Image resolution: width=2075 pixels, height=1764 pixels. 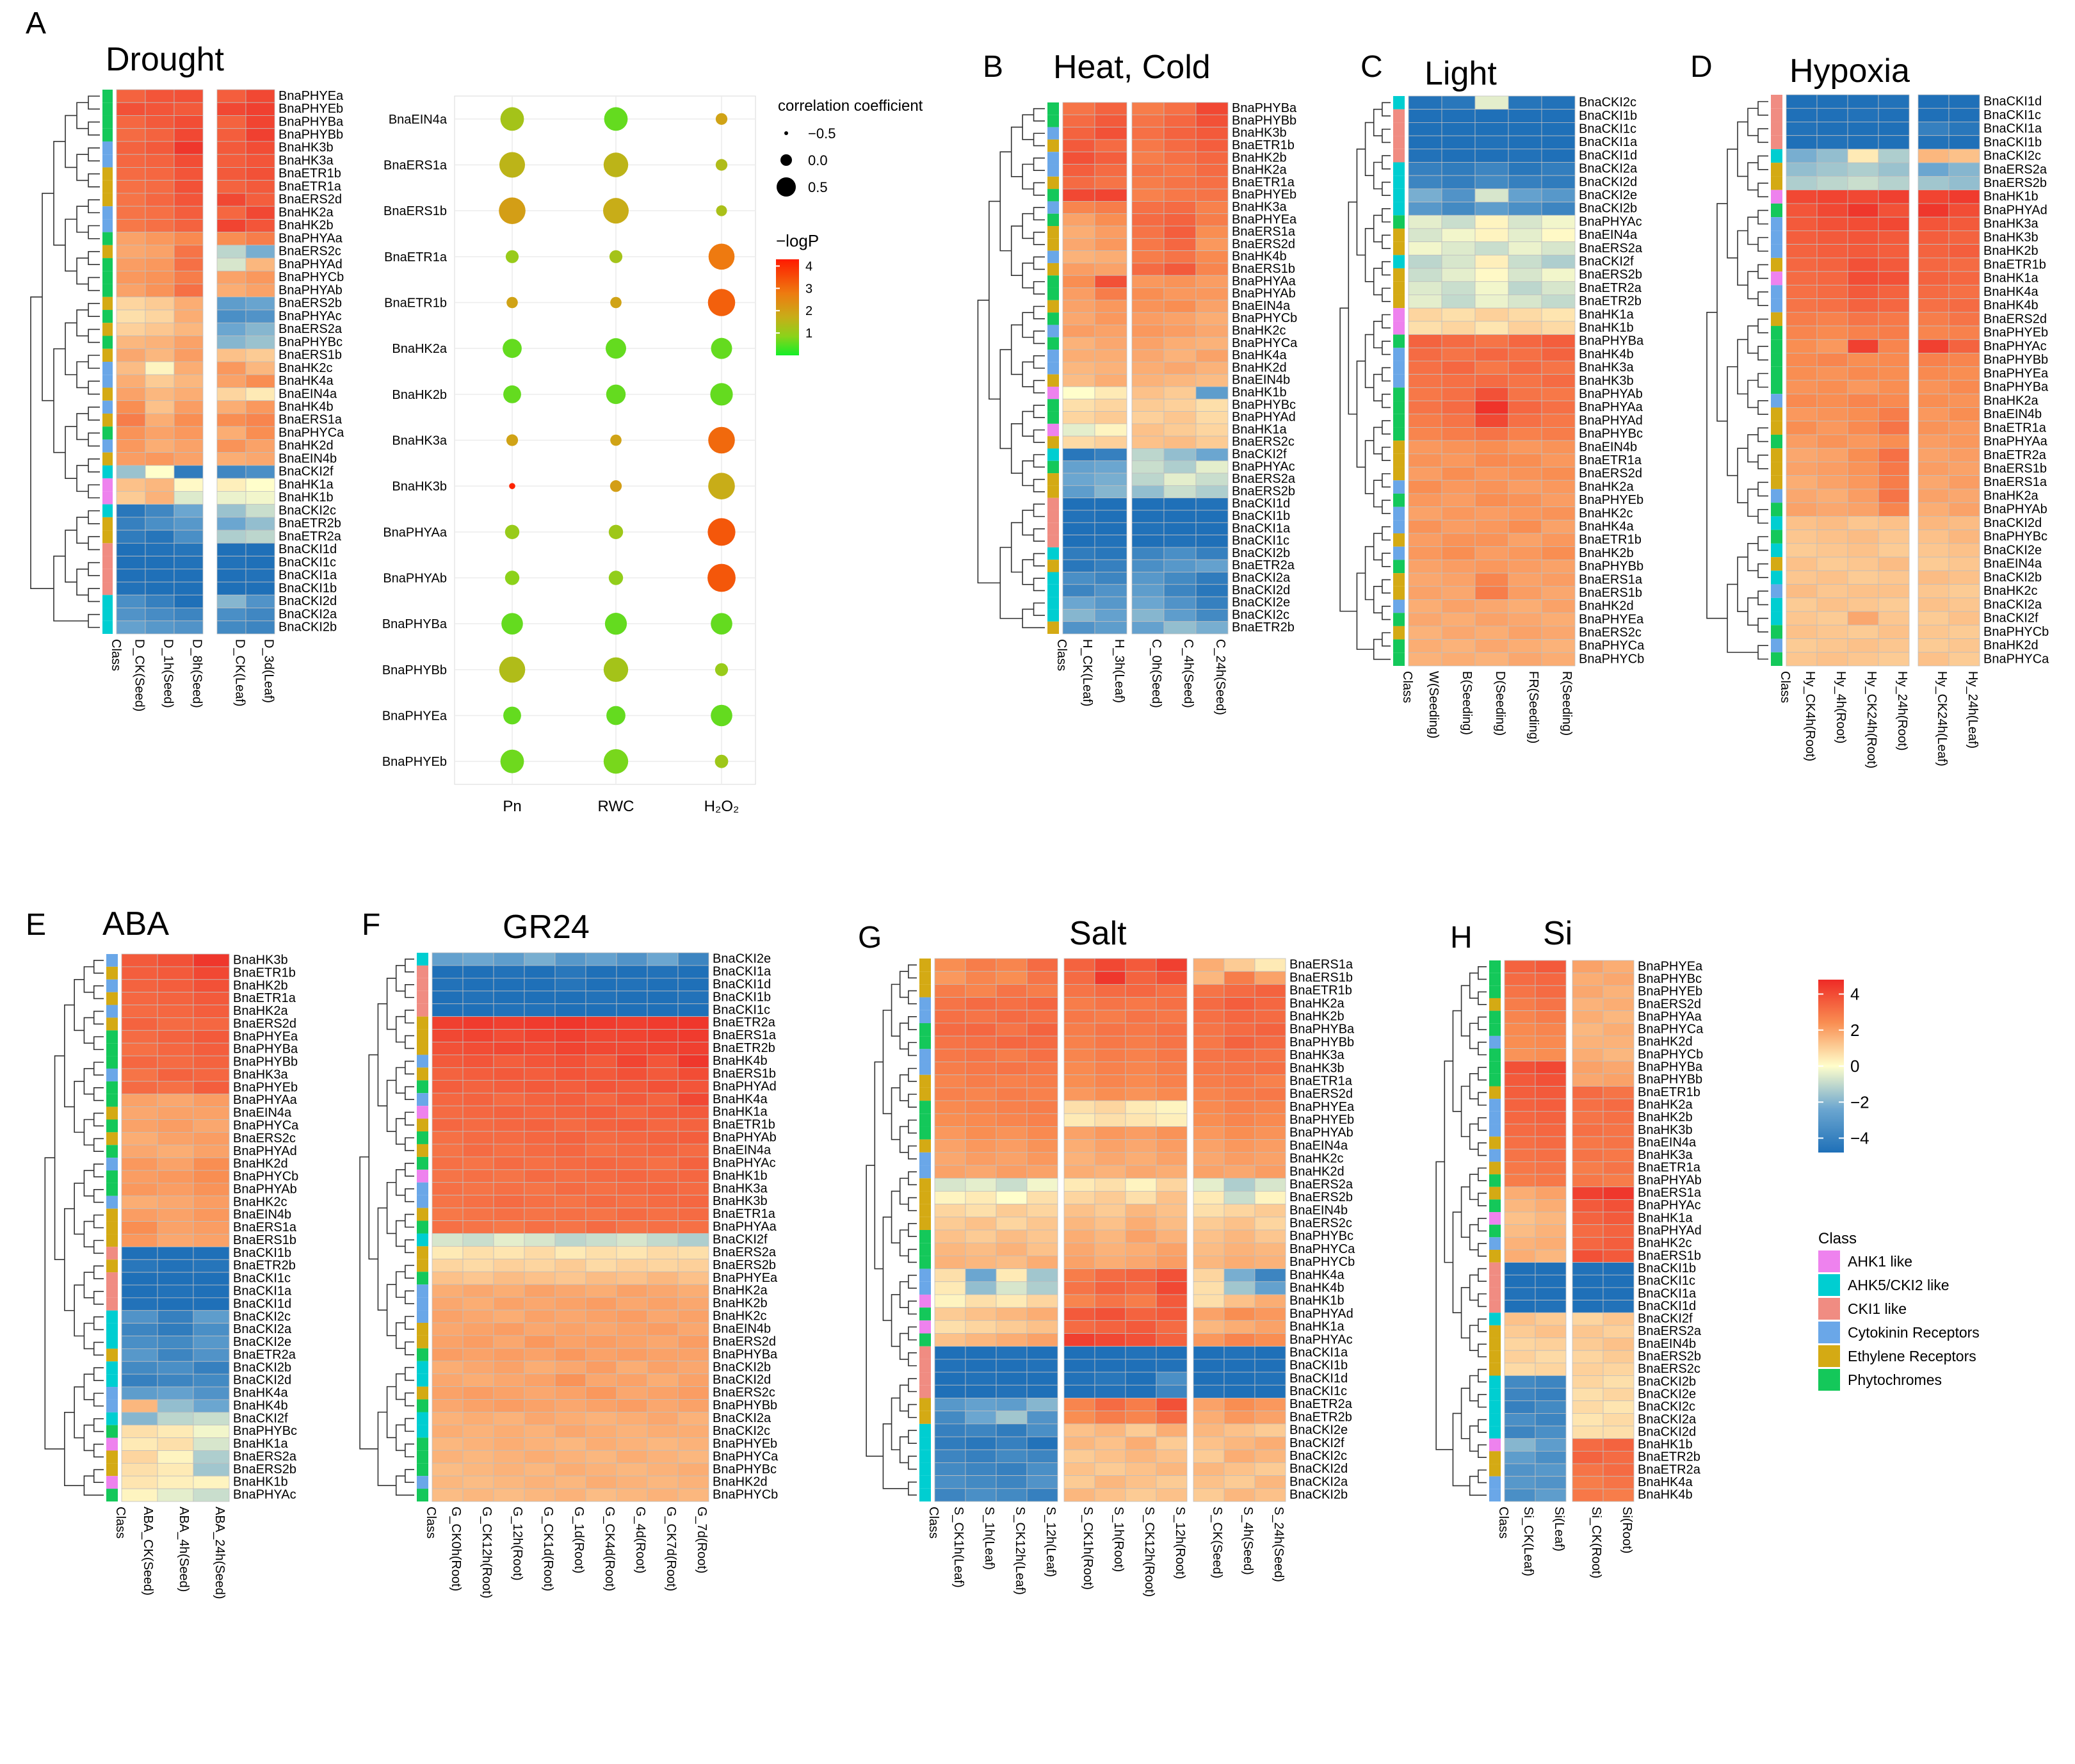 I want to click on row-label: BnaPHYBa, so click(x=2016, y=387).